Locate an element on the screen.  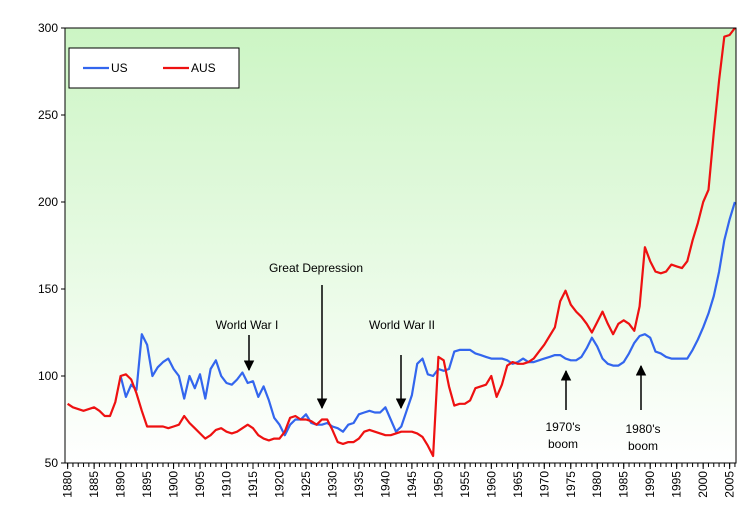
annotation-text: World War II is located at coordinates (402, 325).